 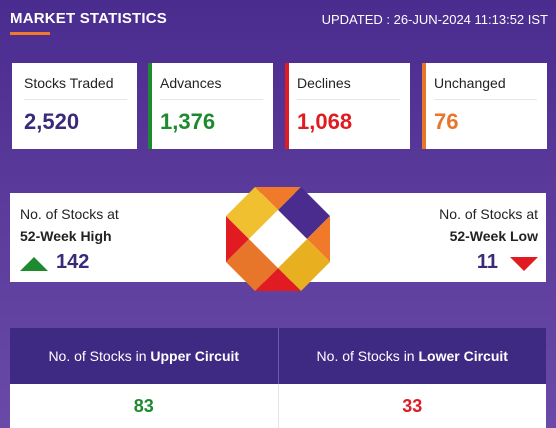 What do you see at coordinates (367, 356) in the screenshot?
I see `lower-circuit-prefix: No. of Stocks in` at bounding box center [367, 356].